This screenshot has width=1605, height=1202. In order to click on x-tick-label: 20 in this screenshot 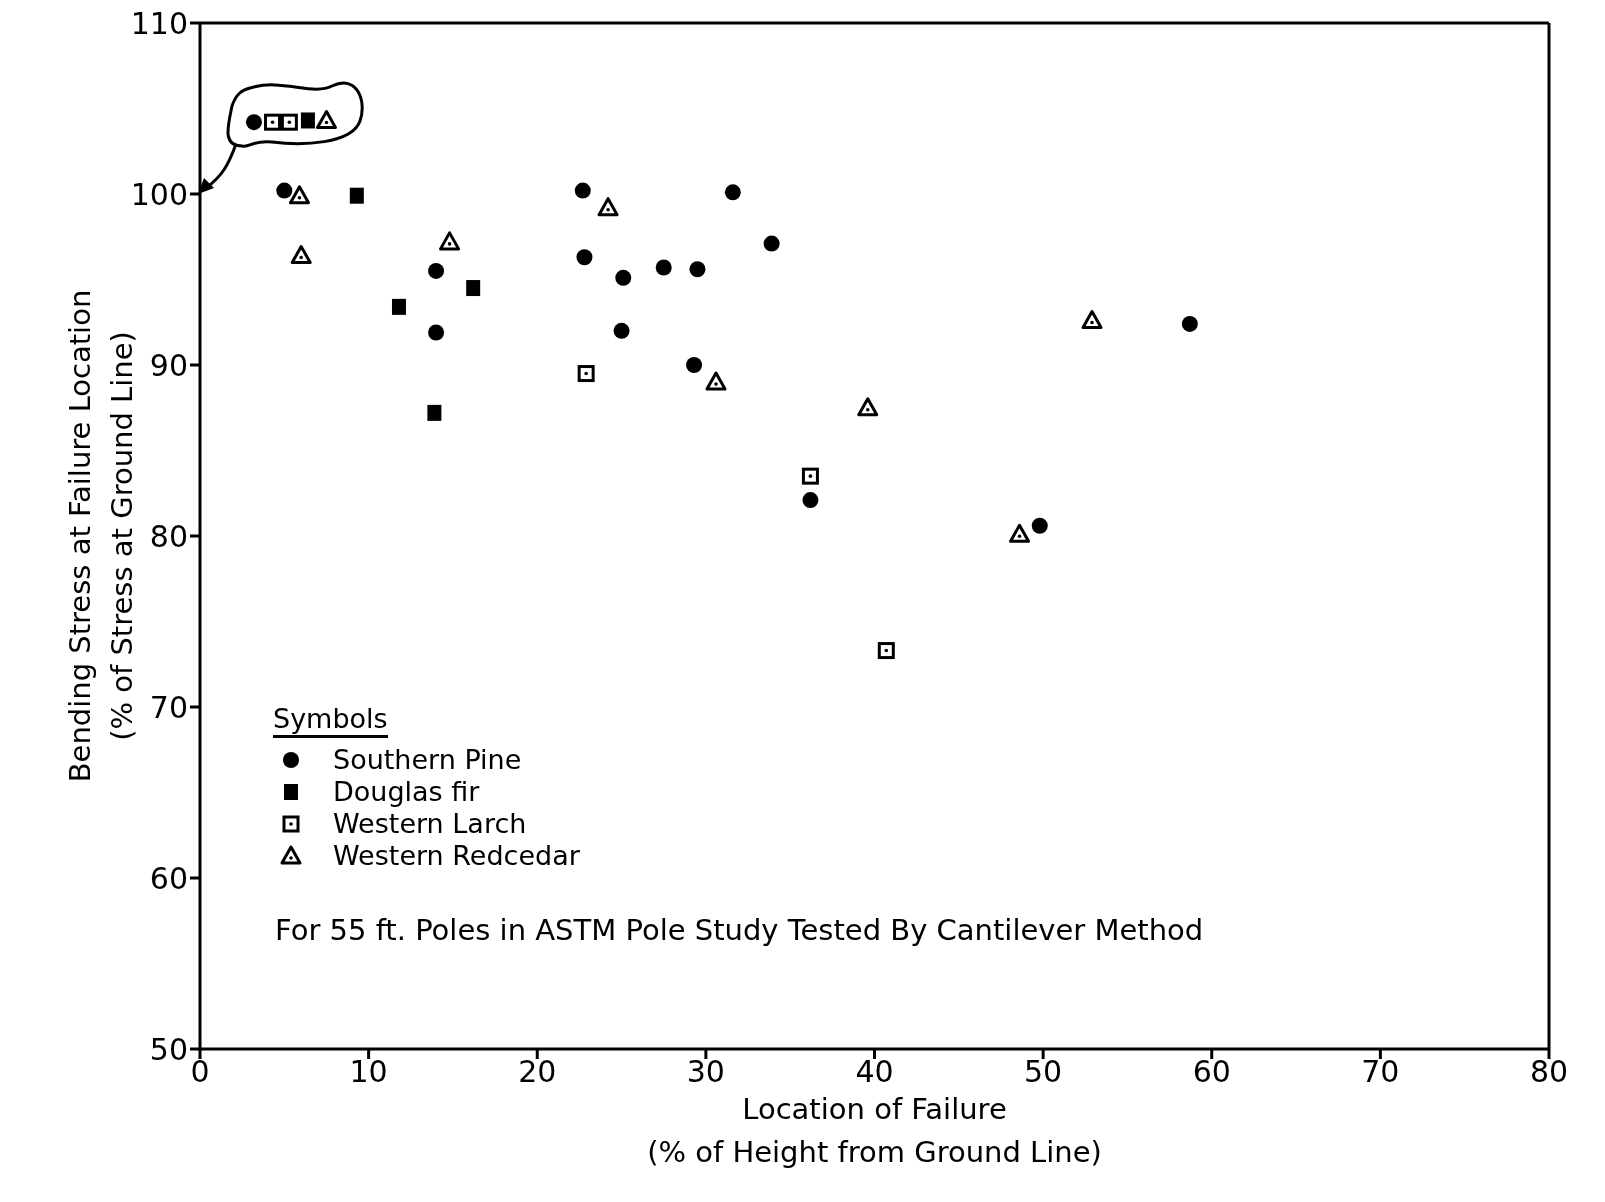, I will do `click(537, 1072)`.